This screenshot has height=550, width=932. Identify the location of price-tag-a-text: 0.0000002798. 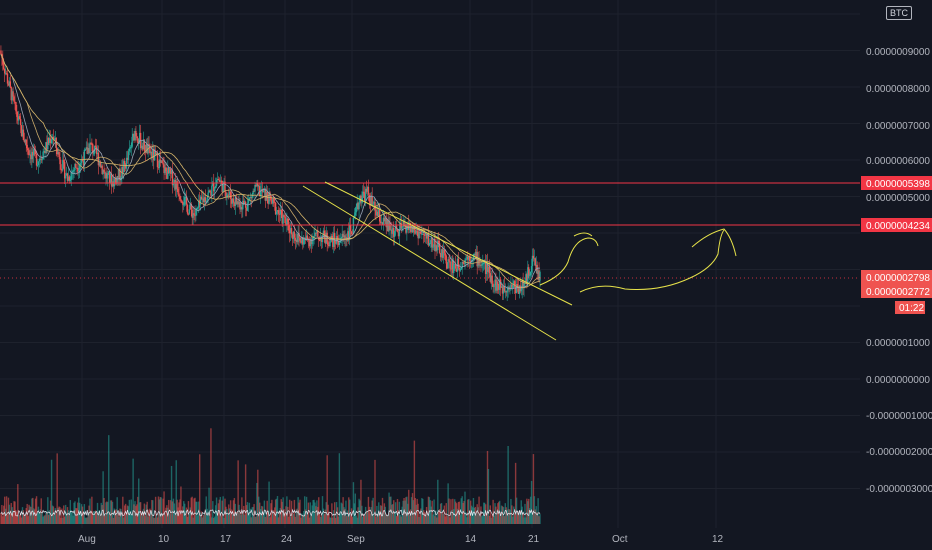
(898, 278).